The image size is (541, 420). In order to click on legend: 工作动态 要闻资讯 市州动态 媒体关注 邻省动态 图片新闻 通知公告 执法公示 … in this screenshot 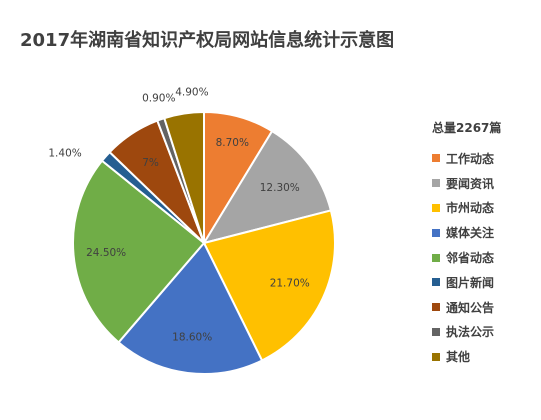, I will do `click(463, 257)`.